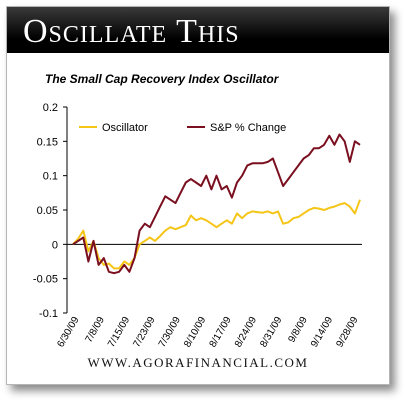 The image size is (407, 405). I want to click on x-tick-label: 9/28/09, so click(347, 332).